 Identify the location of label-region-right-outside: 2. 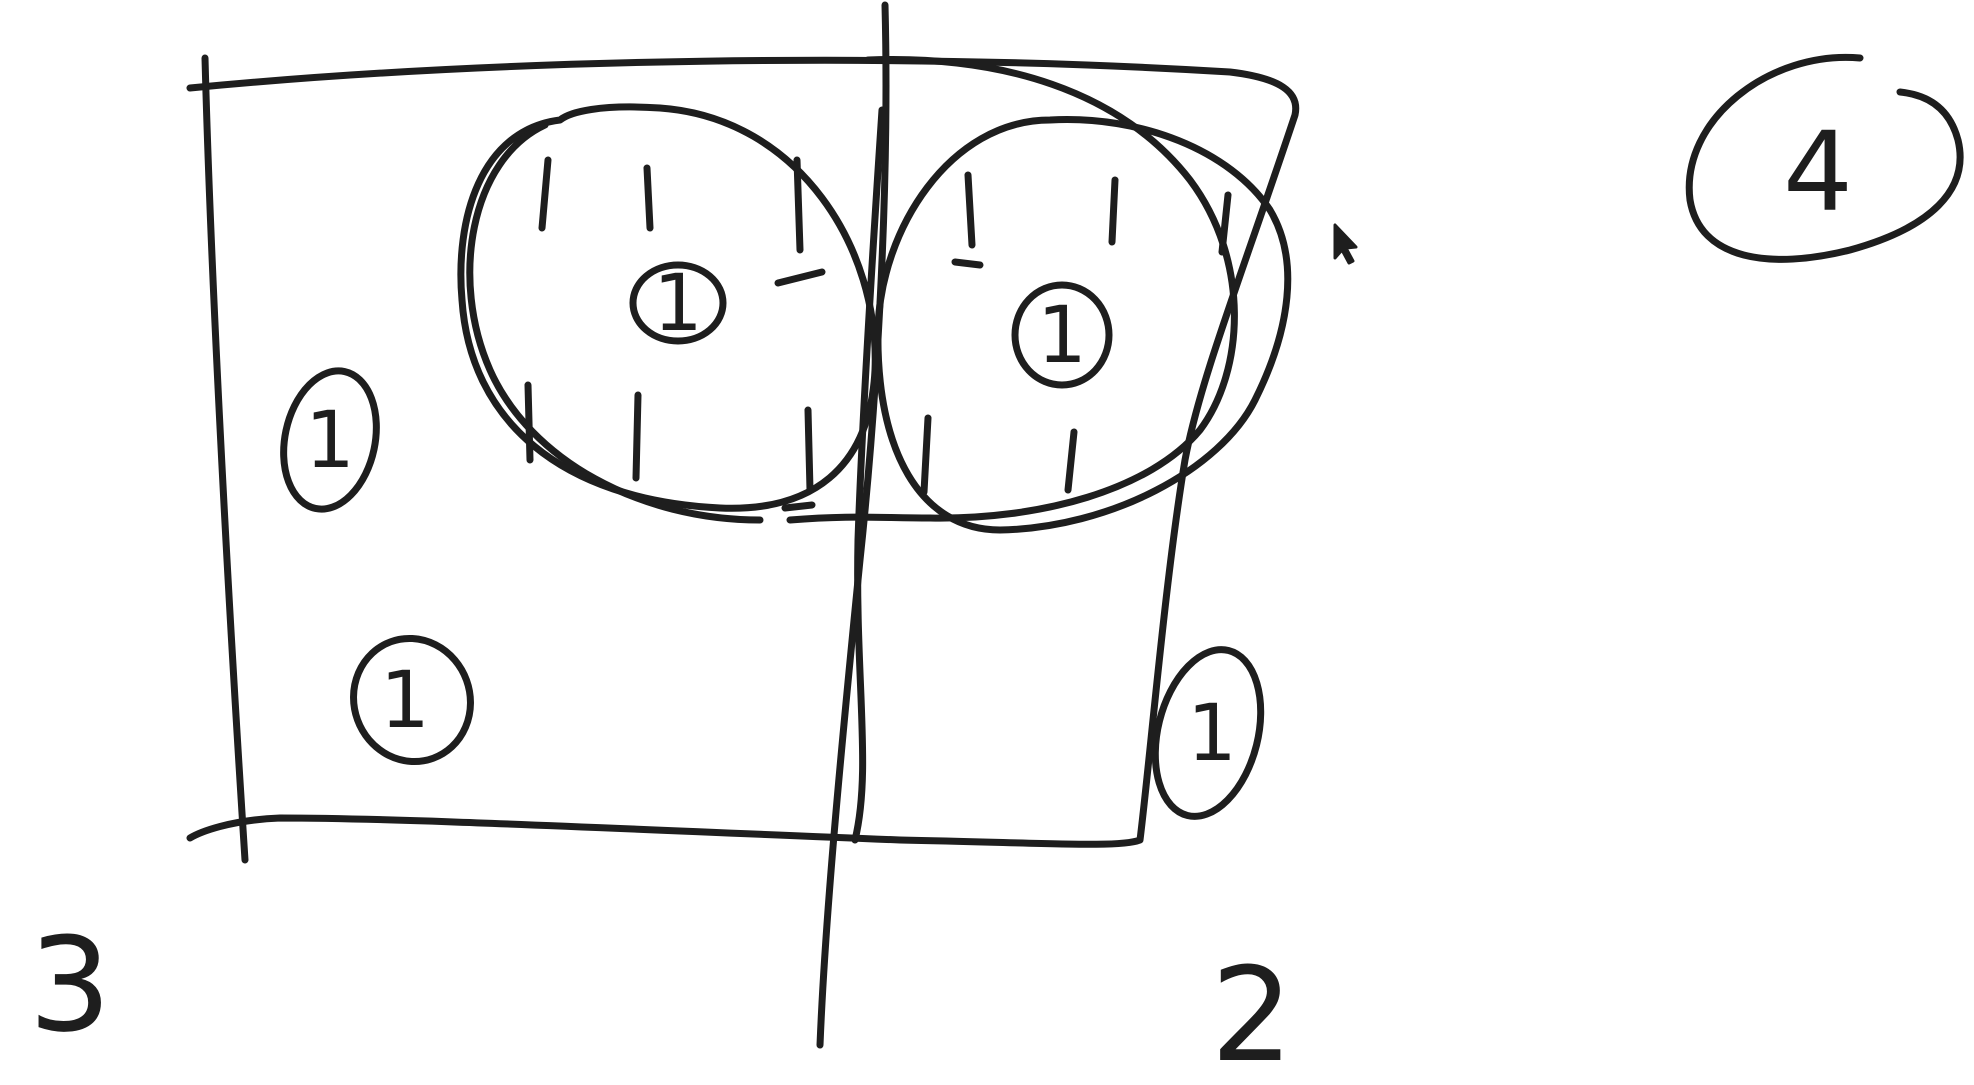
(1252, 1009).